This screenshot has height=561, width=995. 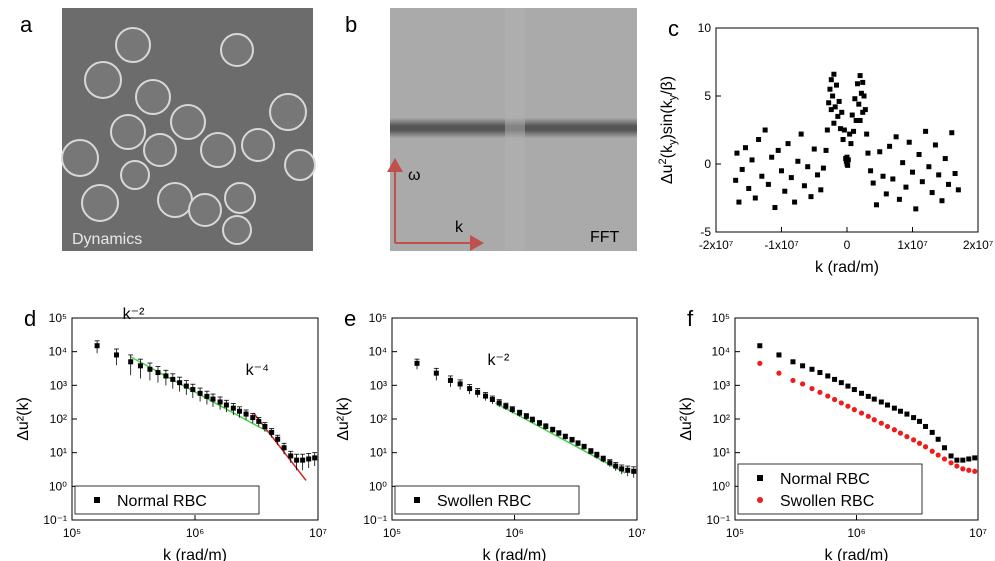 I want to click on x-tick-label: 0, so click(x=847, y=245).